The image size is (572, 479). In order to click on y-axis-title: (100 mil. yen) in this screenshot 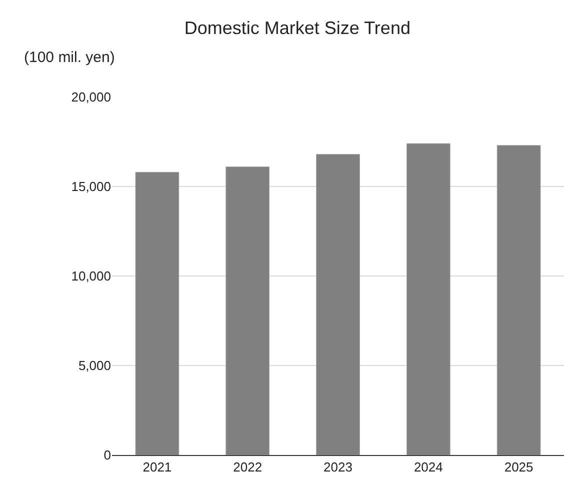, I will do `click(69, 57)`.